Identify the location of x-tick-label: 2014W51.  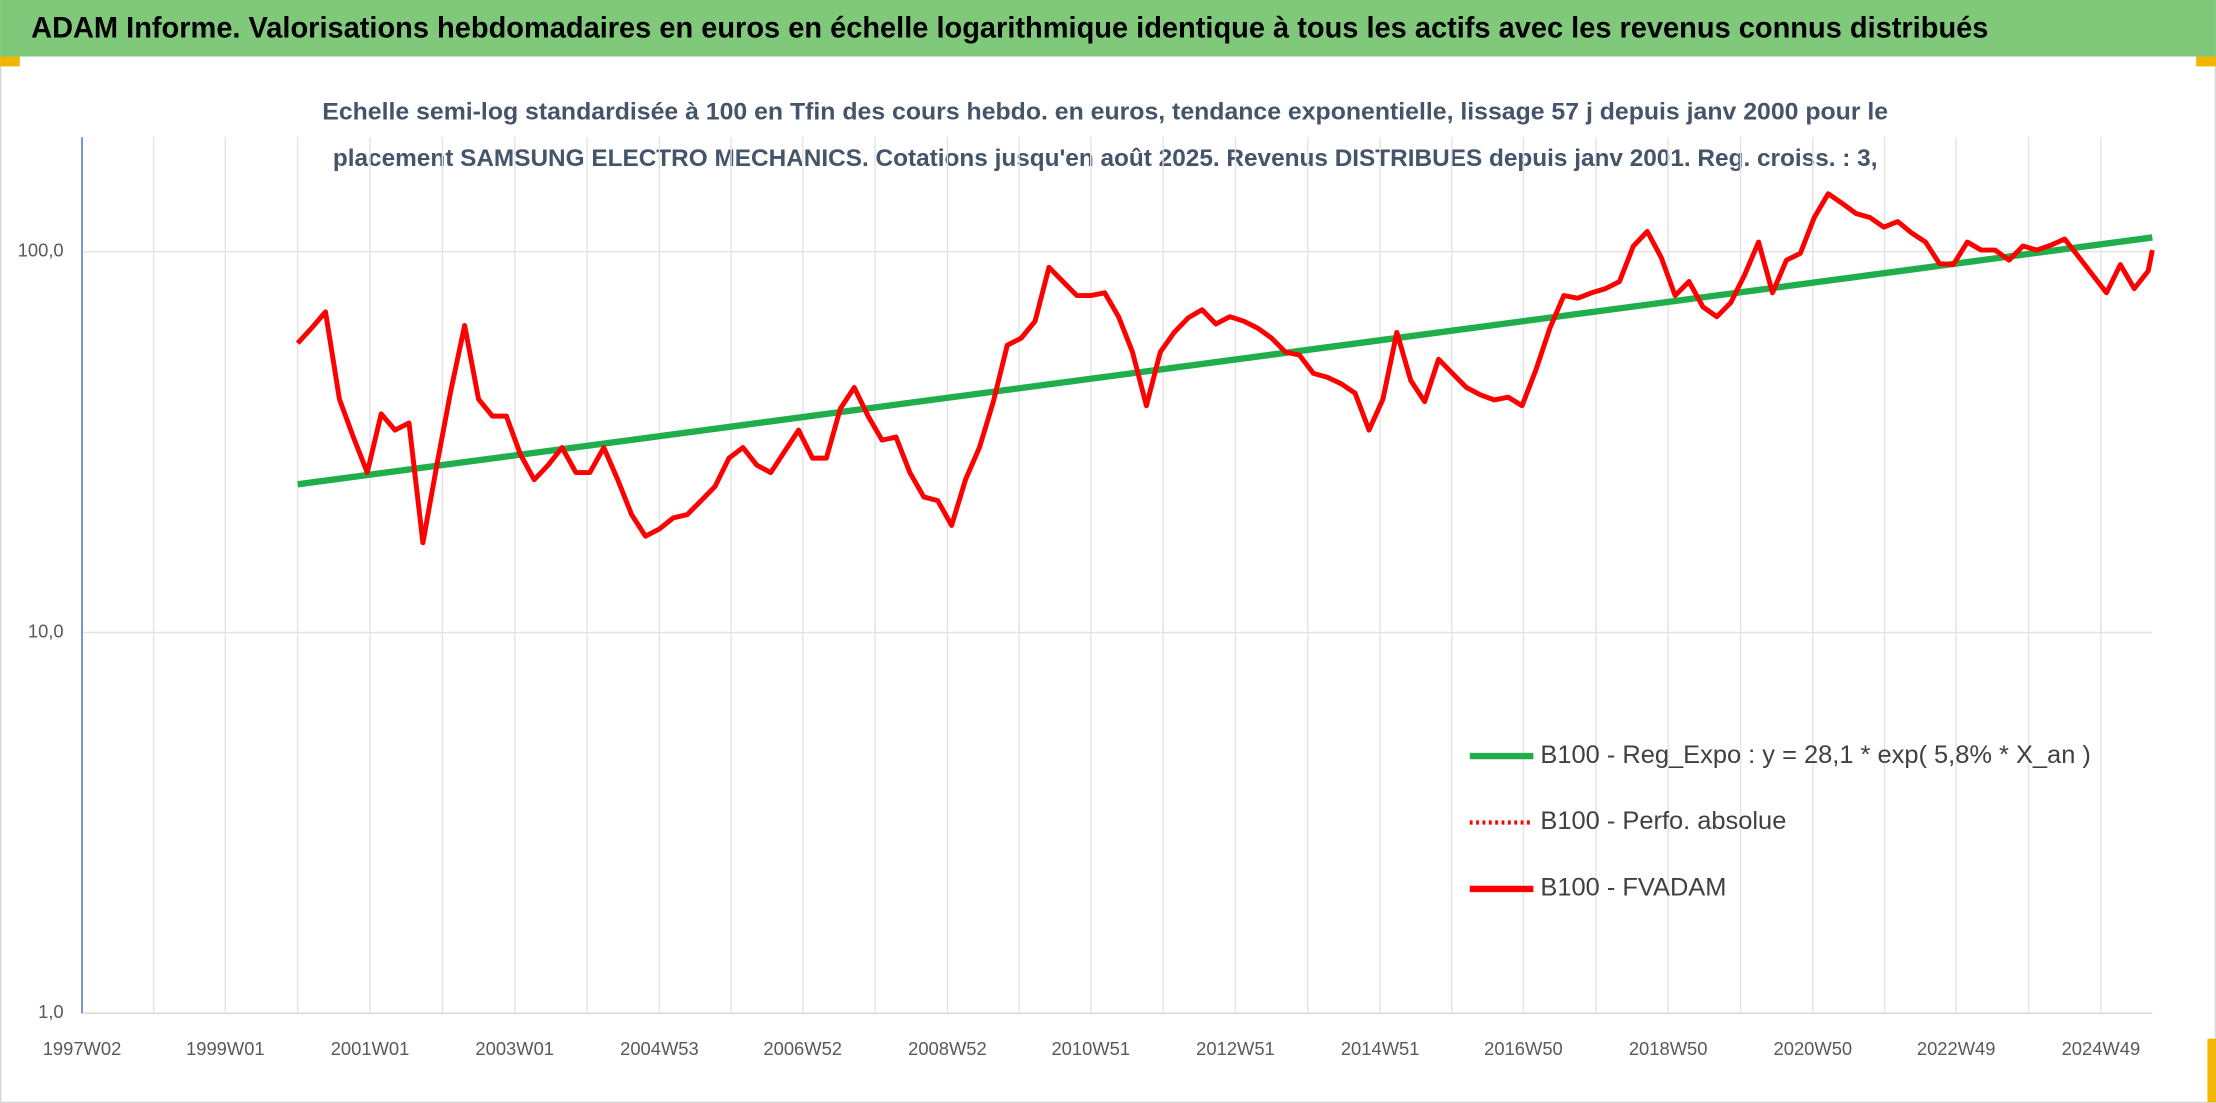
(1380, 1048).